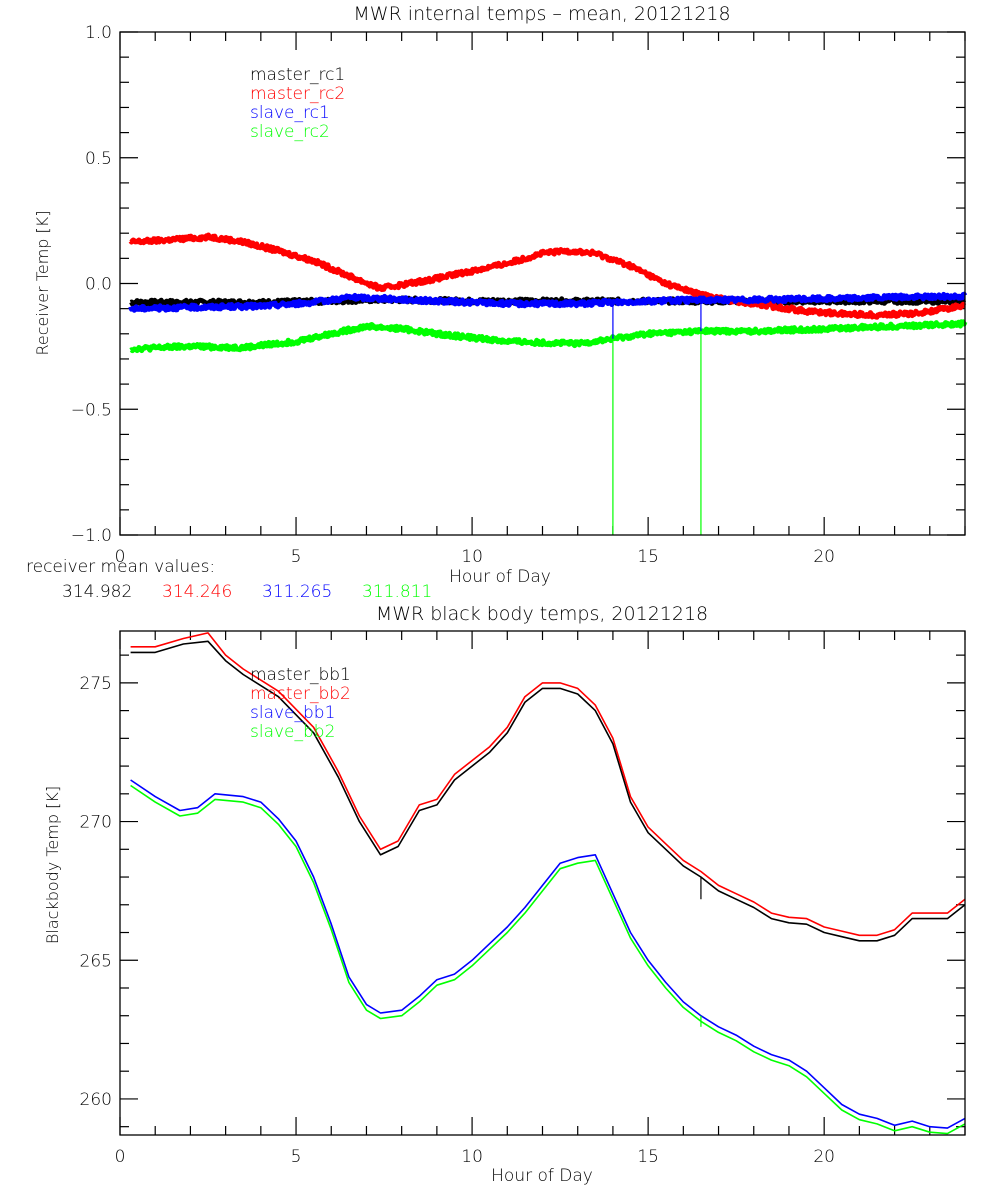  I want to click on legend-entry: master_rc1, so click(297, 75).